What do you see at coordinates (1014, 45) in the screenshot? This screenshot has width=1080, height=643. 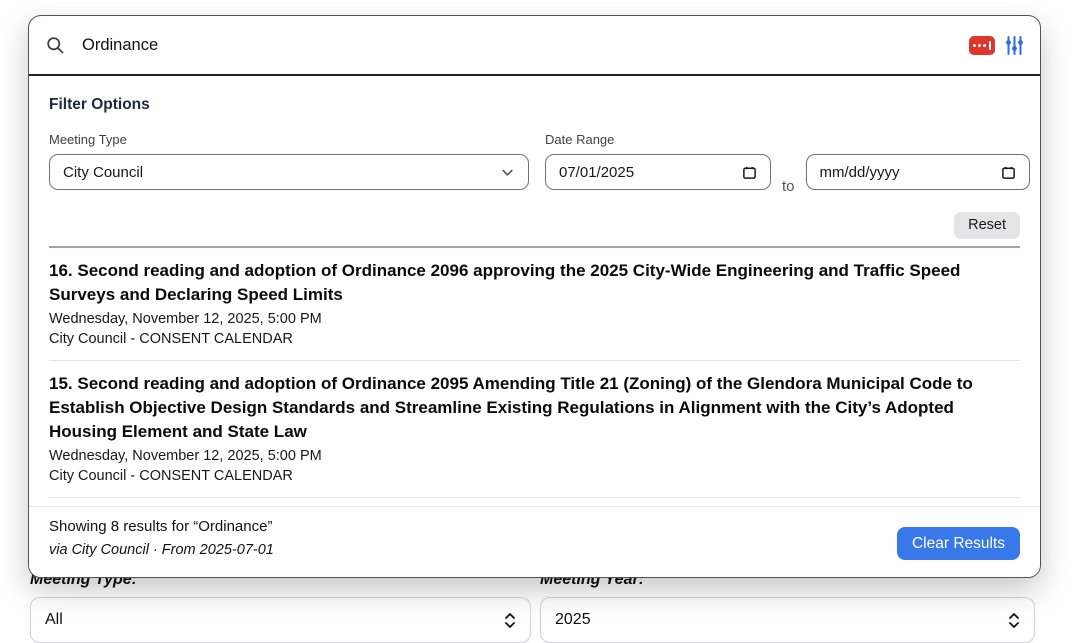 I see `filter-sliders-icon` at bounding box center [1014, 45].